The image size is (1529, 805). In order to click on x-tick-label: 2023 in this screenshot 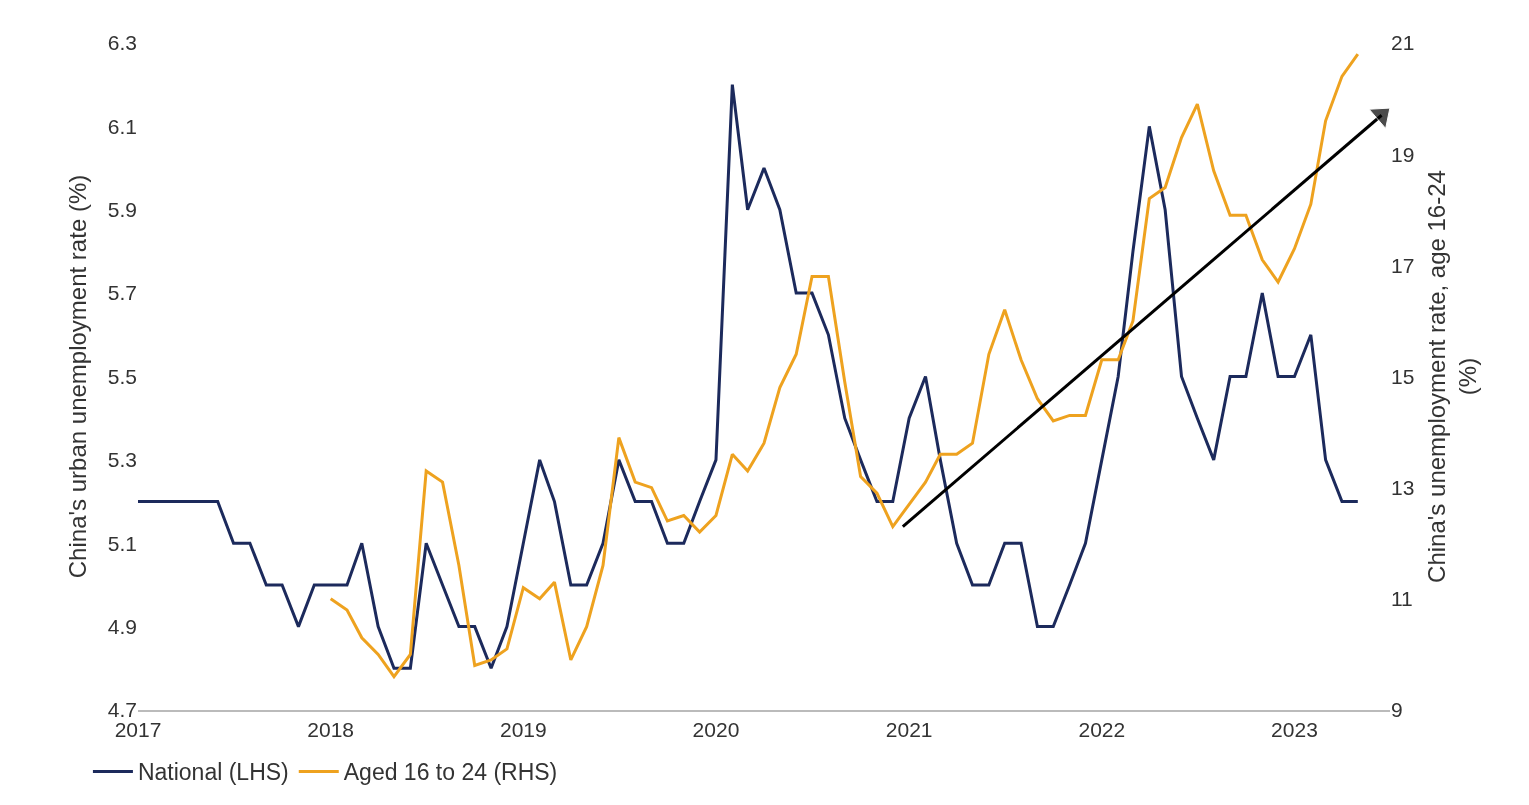, I will do `click(1294, 729)`.